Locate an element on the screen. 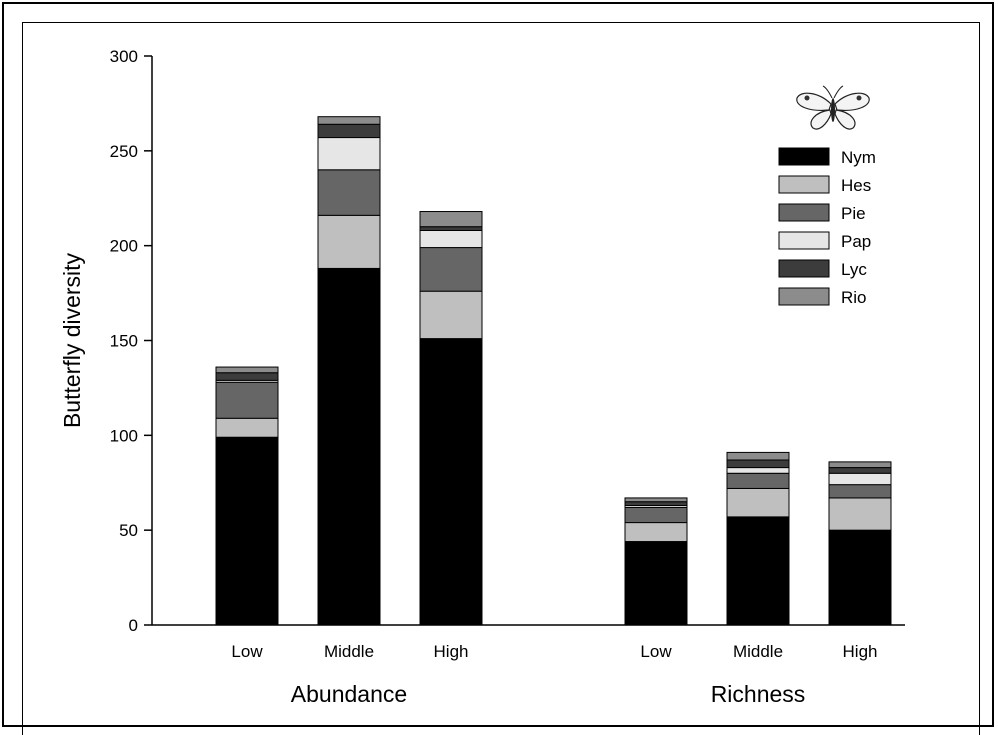  y-tick-label: 250 is located at coordinates (124, 151).